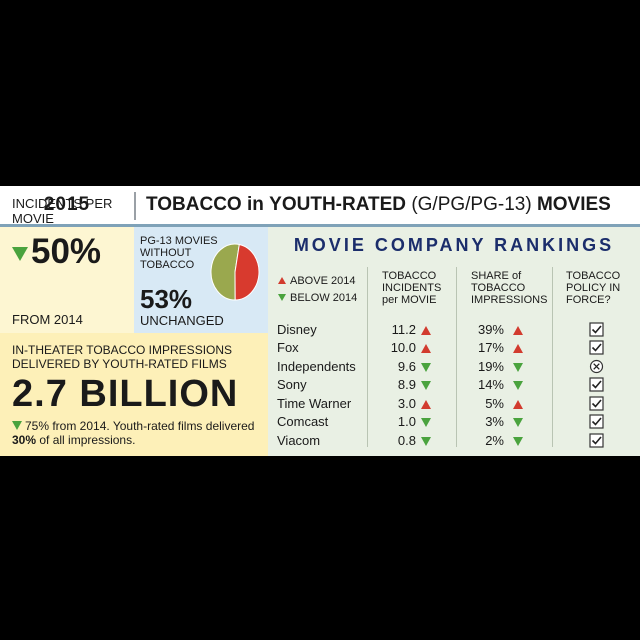 The image size is (640, 640). Describe the element at coordinates (471, 204) in the screenshot. I see `title-part-ratings: (G/PG/PG-13)` at that location.